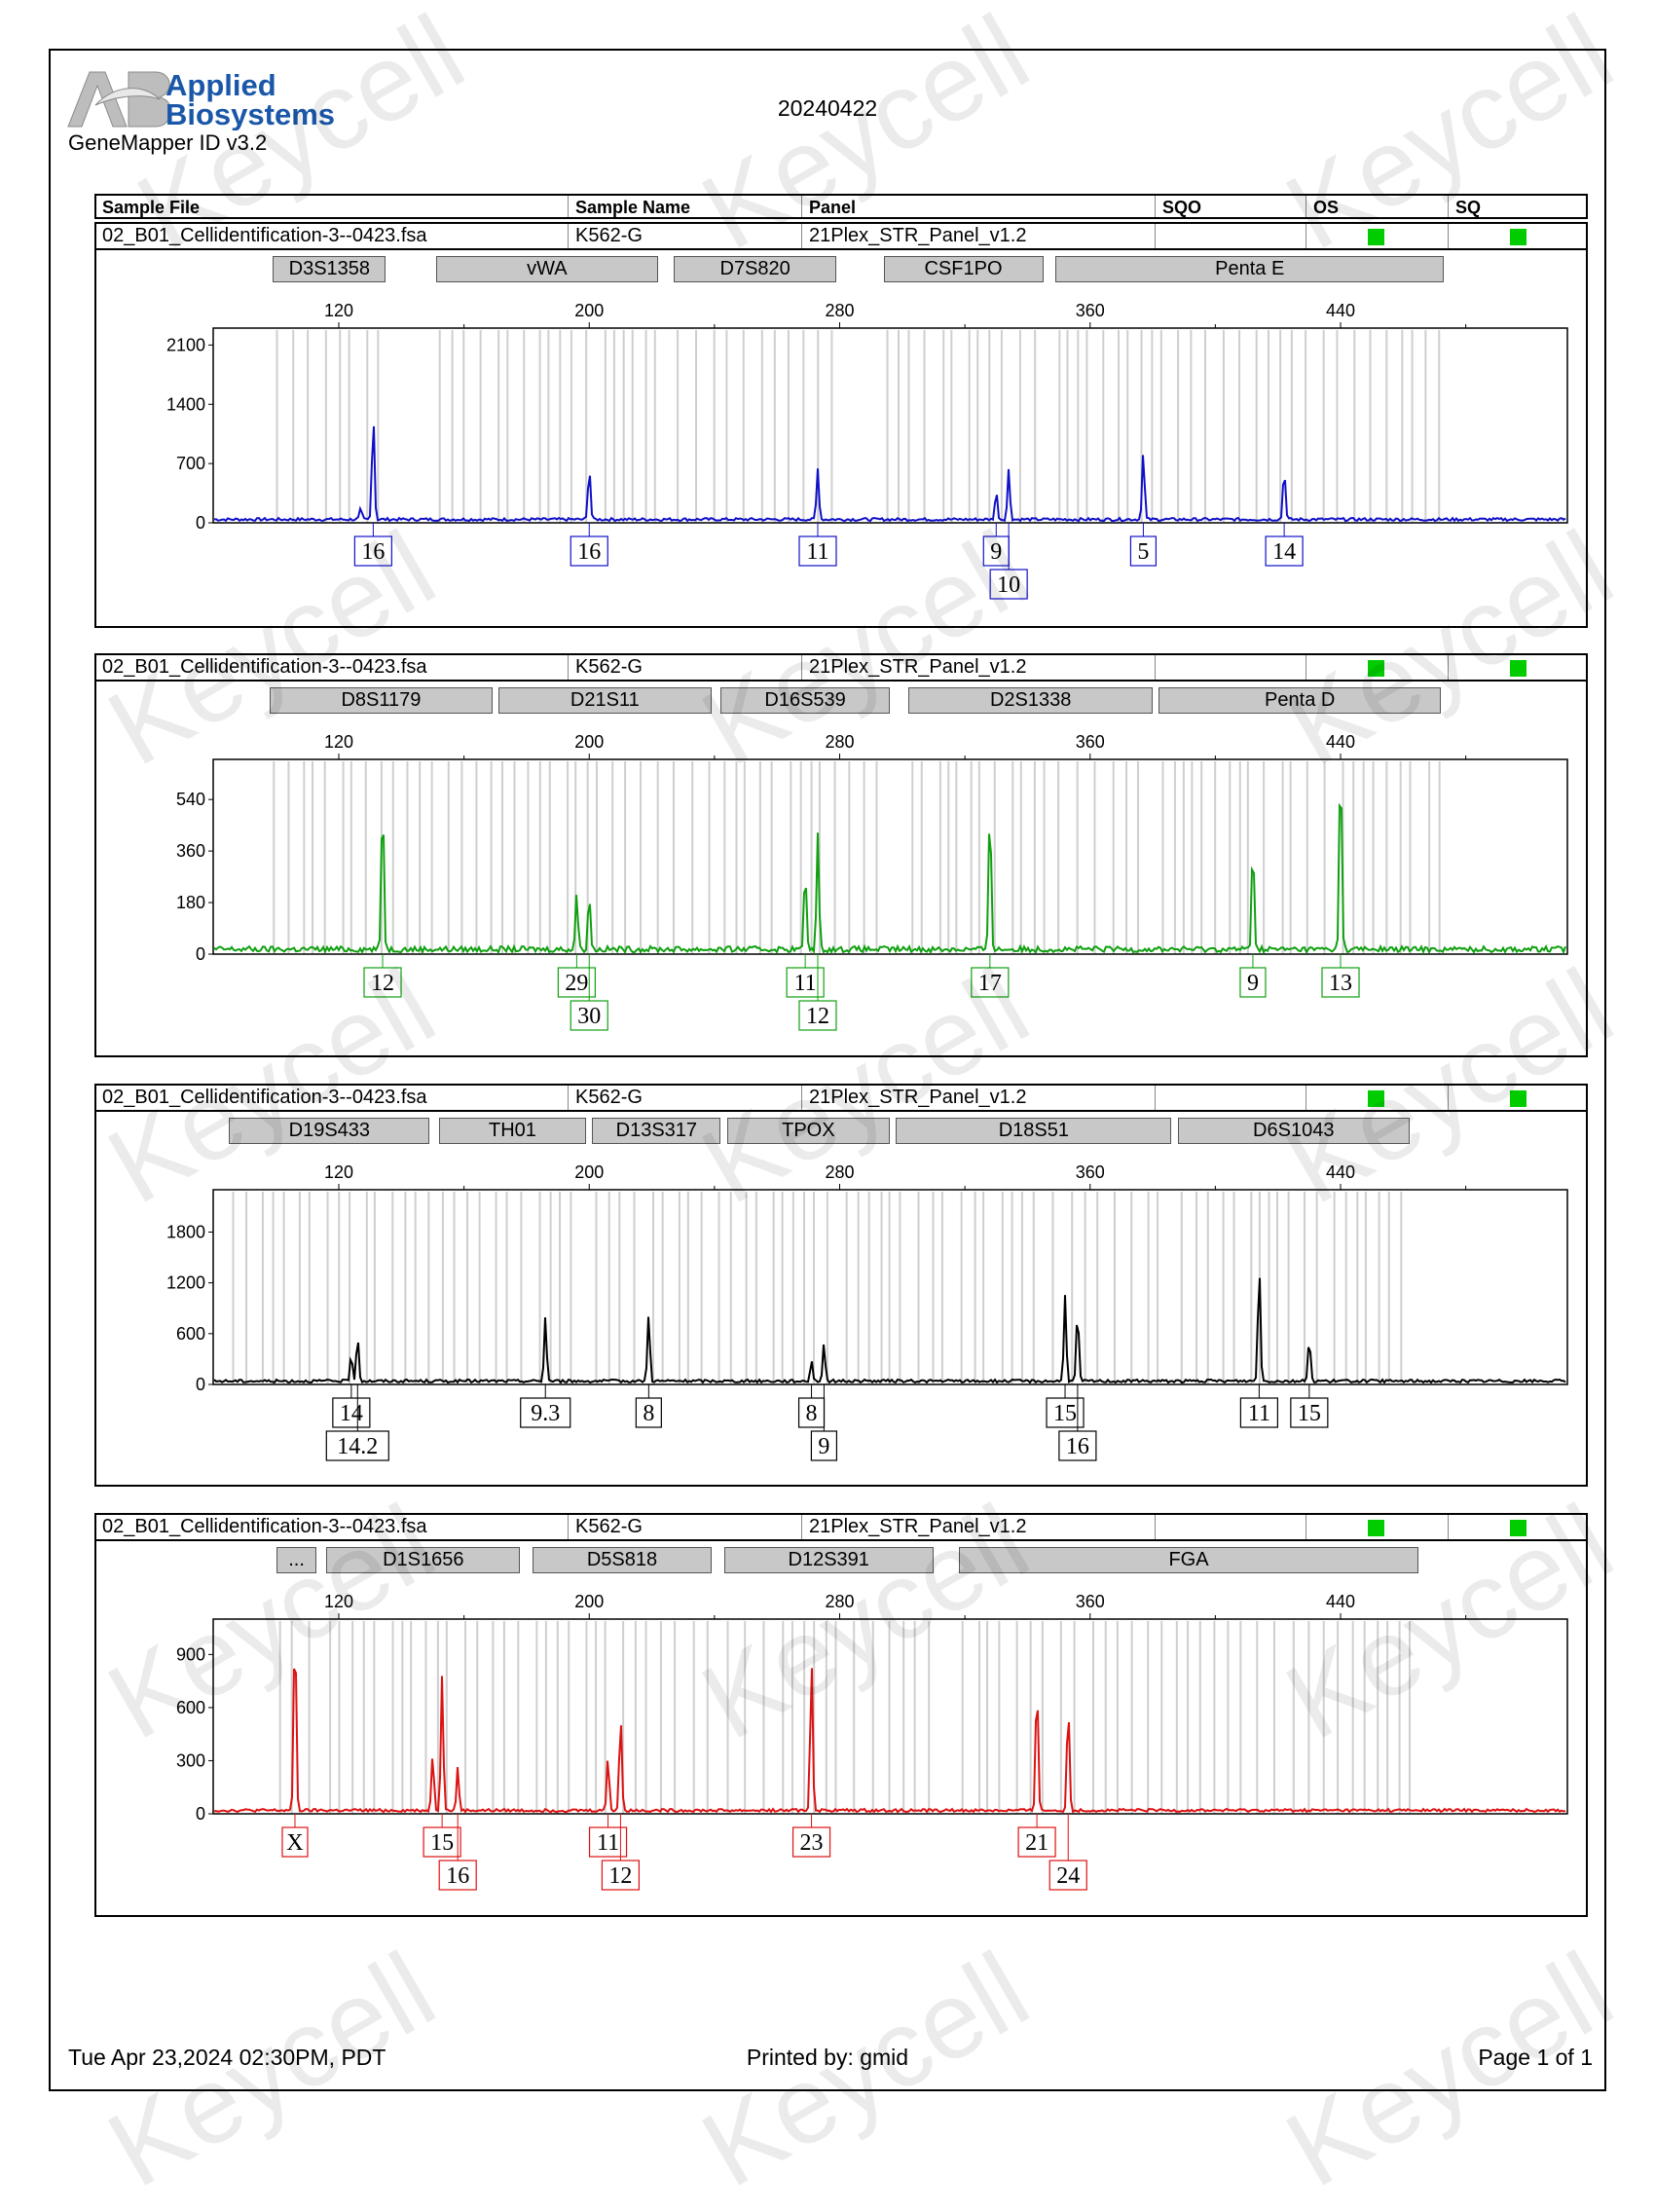  What do you see at coordinates (191, 1654) in the screenshot?
I see `y-tick-label: 900` at bounding box center [191, 1654].